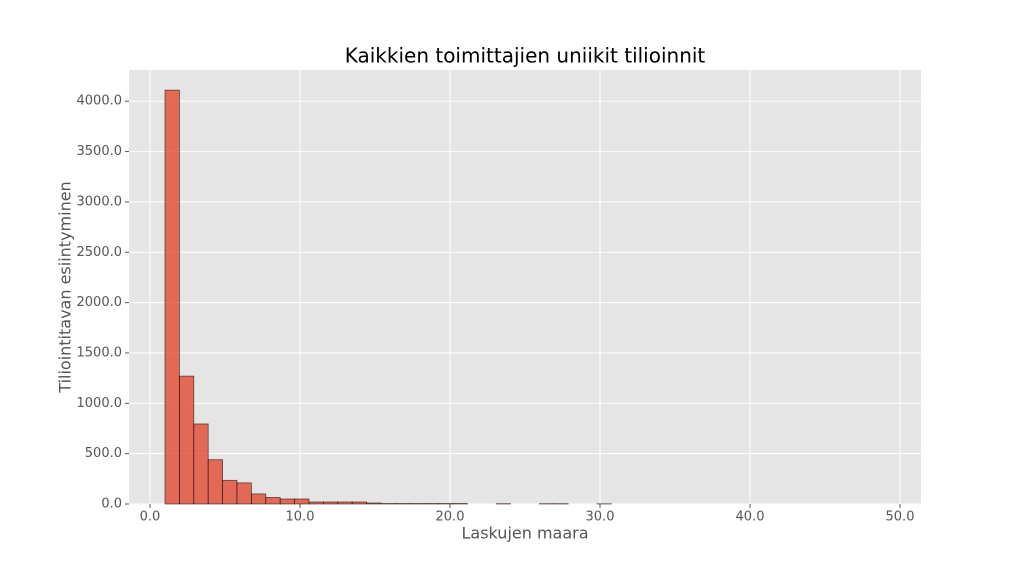 This screenshot has width=1024, height=576. Describe the element at coordinates (65, 287) in the screenshot. I see `y-axis-label: Tiliointitavan esiintyminen` at that location.